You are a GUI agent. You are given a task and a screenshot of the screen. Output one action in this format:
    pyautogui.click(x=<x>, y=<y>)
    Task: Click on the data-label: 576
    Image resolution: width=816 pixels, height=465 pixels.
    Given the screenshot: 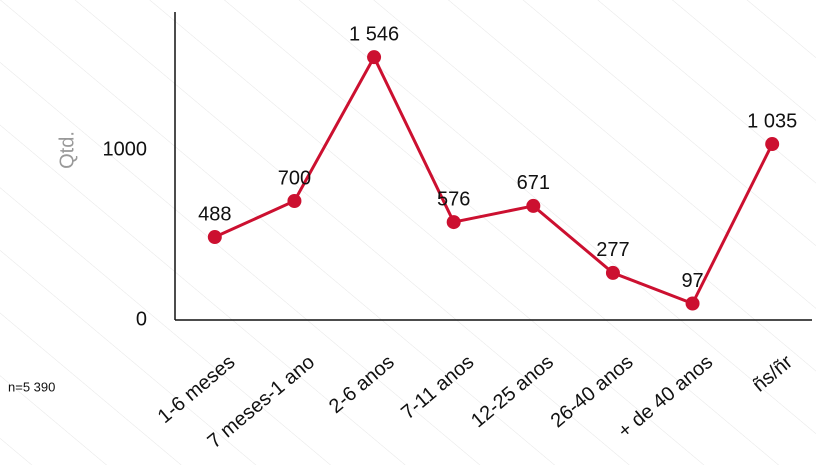 What is the action you would take?
    pyautogui.click(x=453, y=199)
    